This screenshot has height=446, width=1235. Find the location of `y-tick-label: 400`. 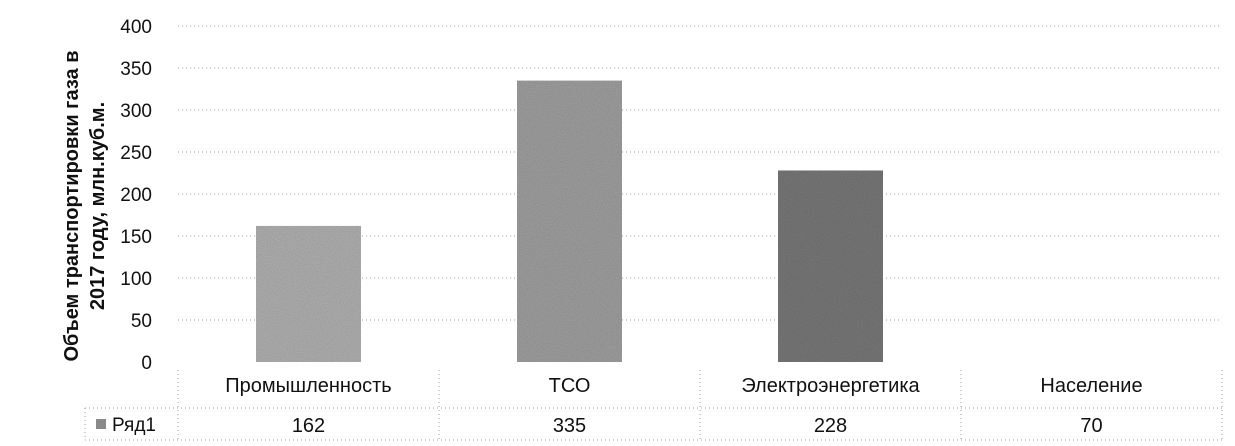

y-tick-label: 400 is located at coordinates (136, 27).